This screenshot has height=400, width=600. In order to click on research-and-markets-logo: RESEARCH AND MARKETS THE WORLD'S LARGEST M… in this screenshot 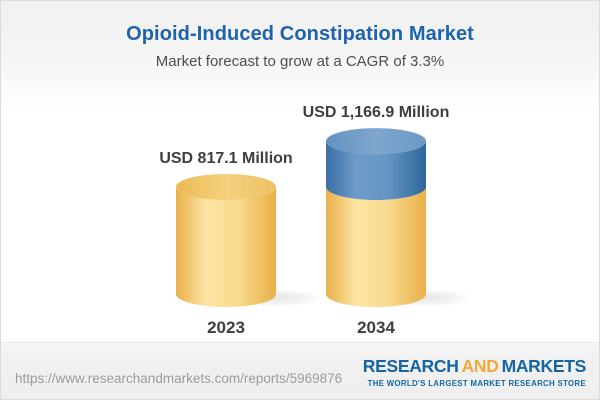, I will do `click(474, 372)`.